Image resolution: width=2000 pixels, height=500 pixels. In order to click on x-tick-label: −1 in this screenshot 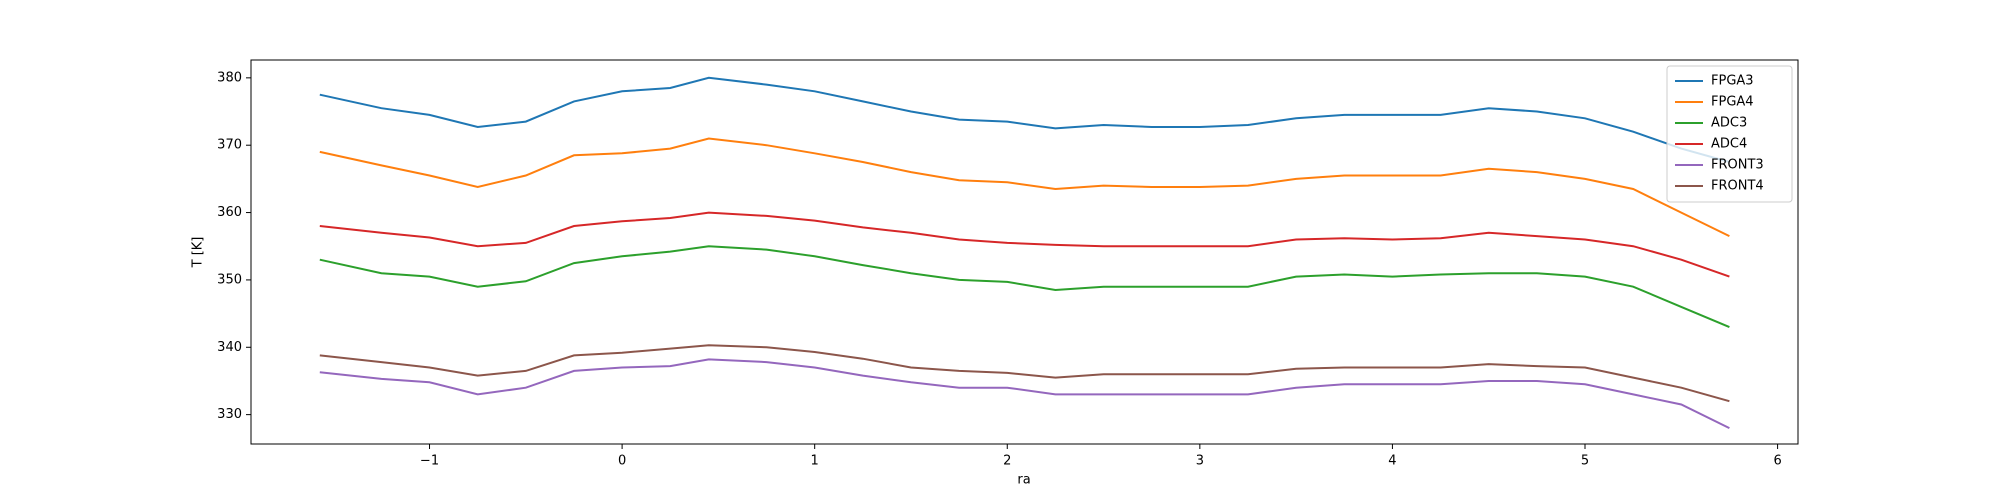, I will do `click(429, 461)`.